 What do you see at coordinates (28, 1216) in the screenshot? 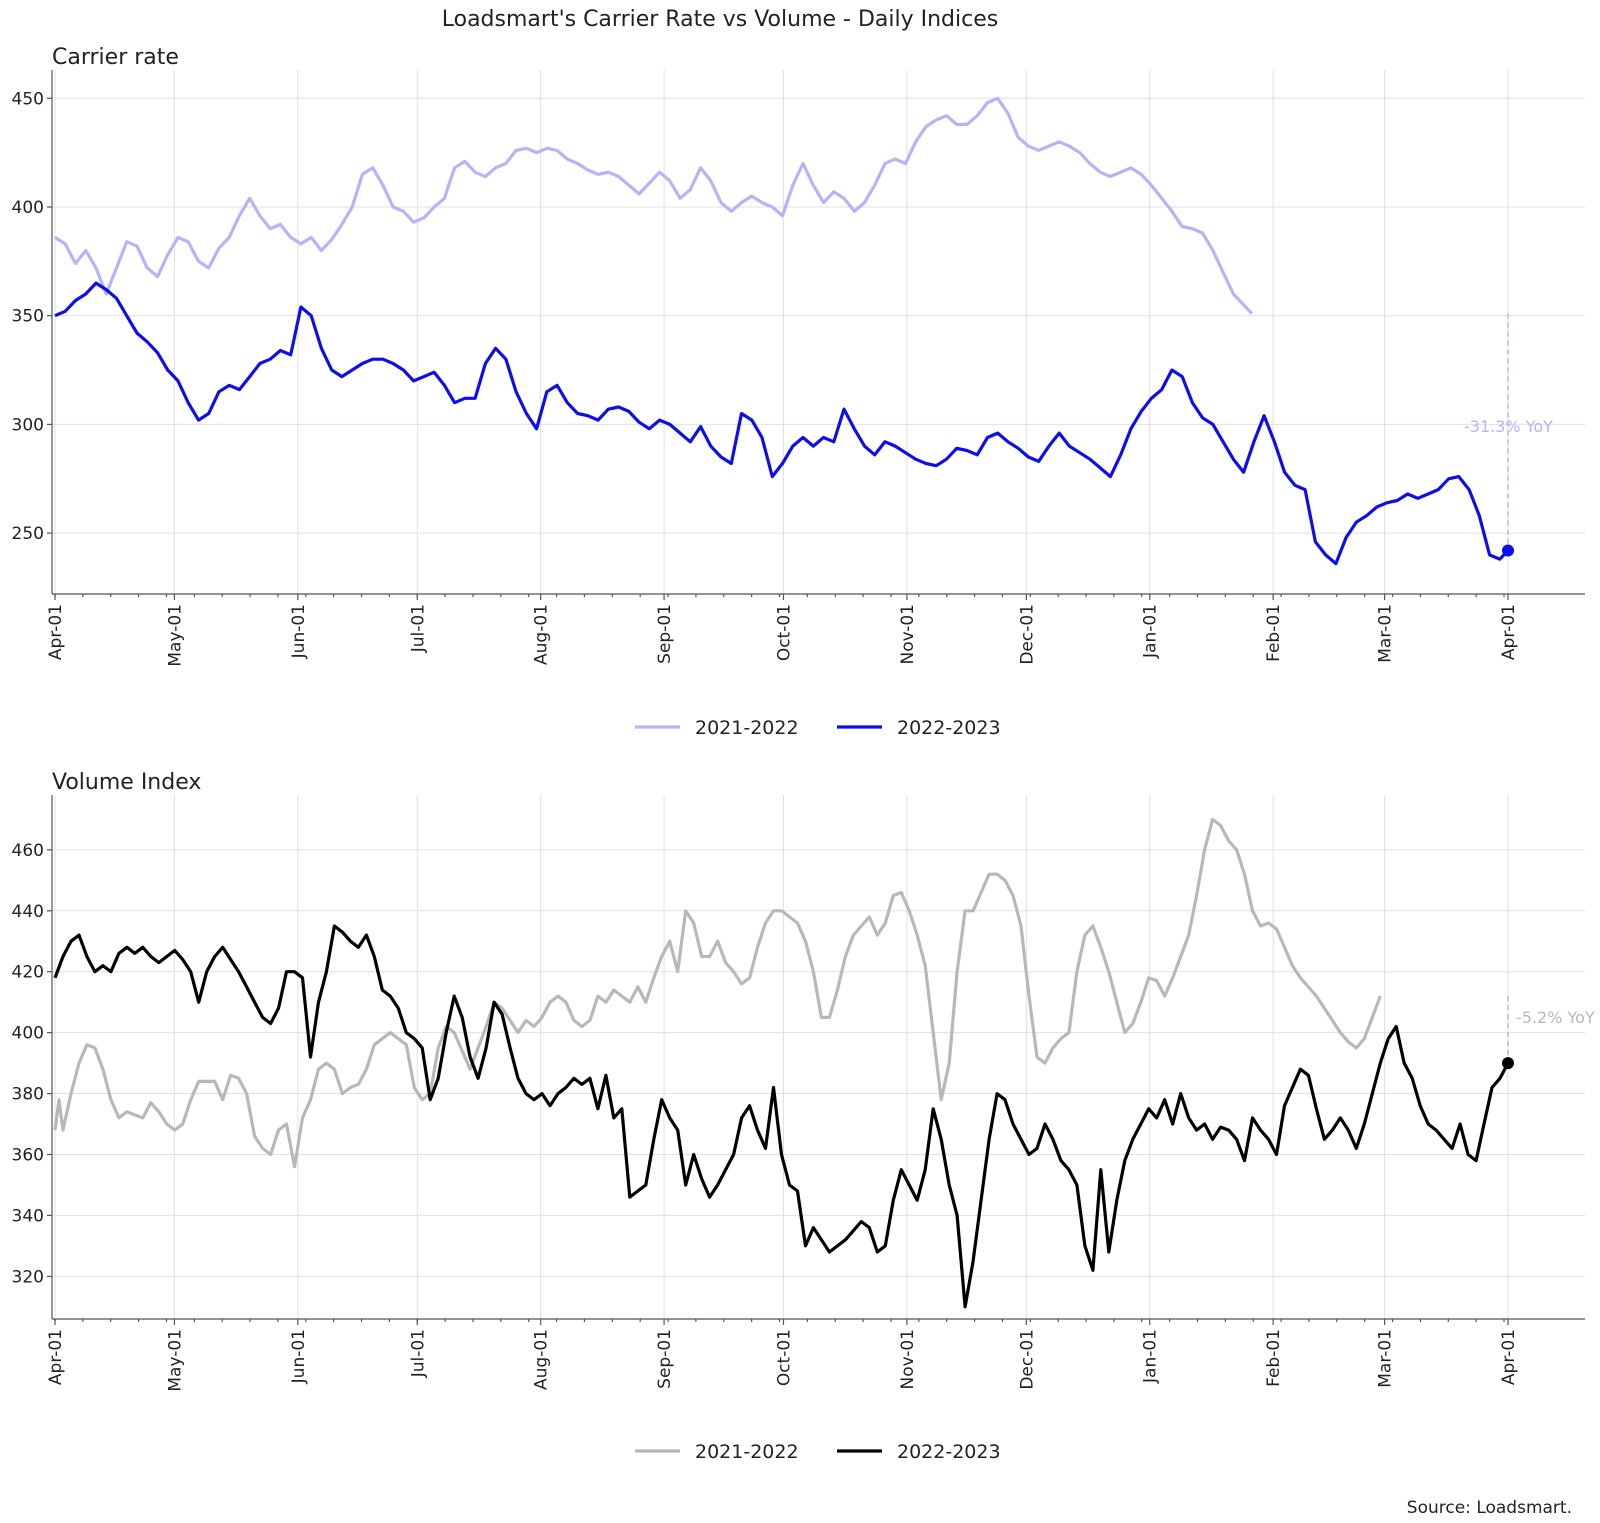
I see `y-tick-label: 340` at bounding box center [28, 1216].